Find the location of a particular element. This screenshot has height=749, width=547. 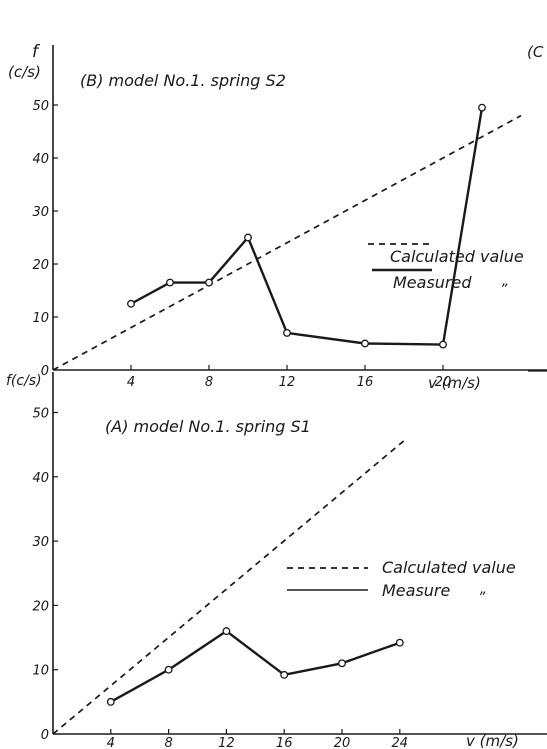

panel-b-y-tick-label: 40 is located at coordinates (40, 159).